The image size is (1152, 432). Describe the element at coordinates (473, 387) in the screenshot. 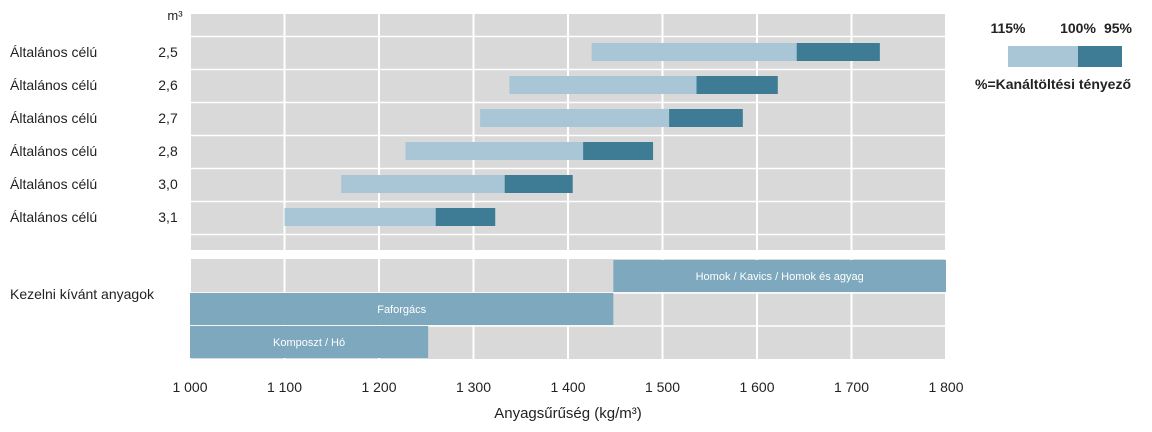

I see `x-tick-label: 1 300` at that location.